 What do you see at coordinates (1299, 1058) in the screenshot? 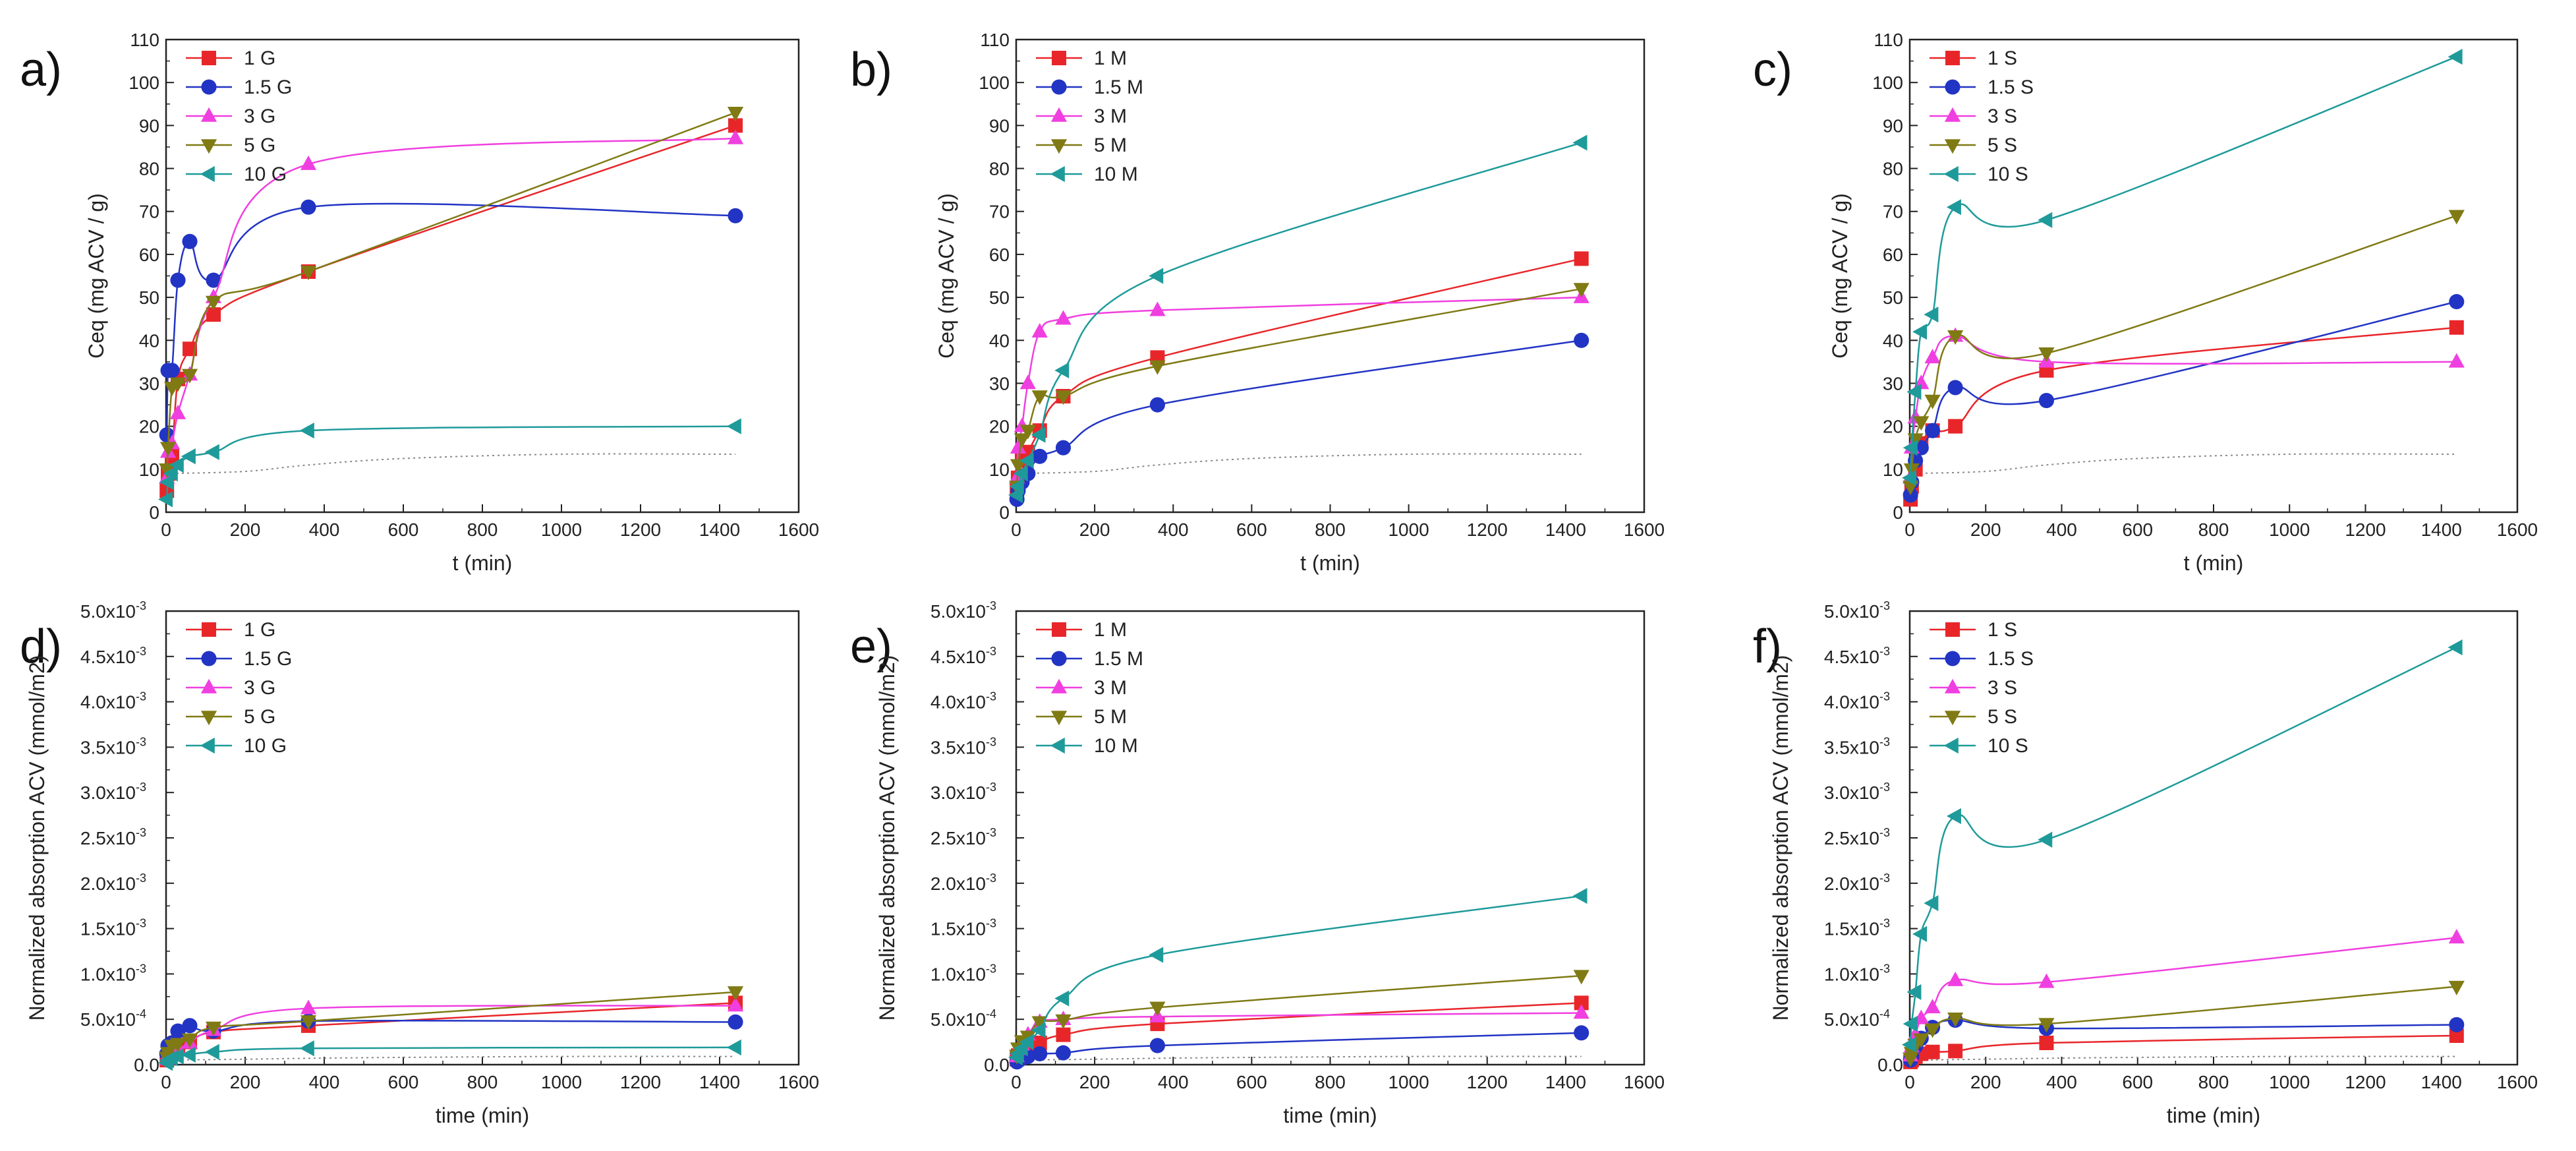
I see `reference-line` at bounding box center [1299, 1058].